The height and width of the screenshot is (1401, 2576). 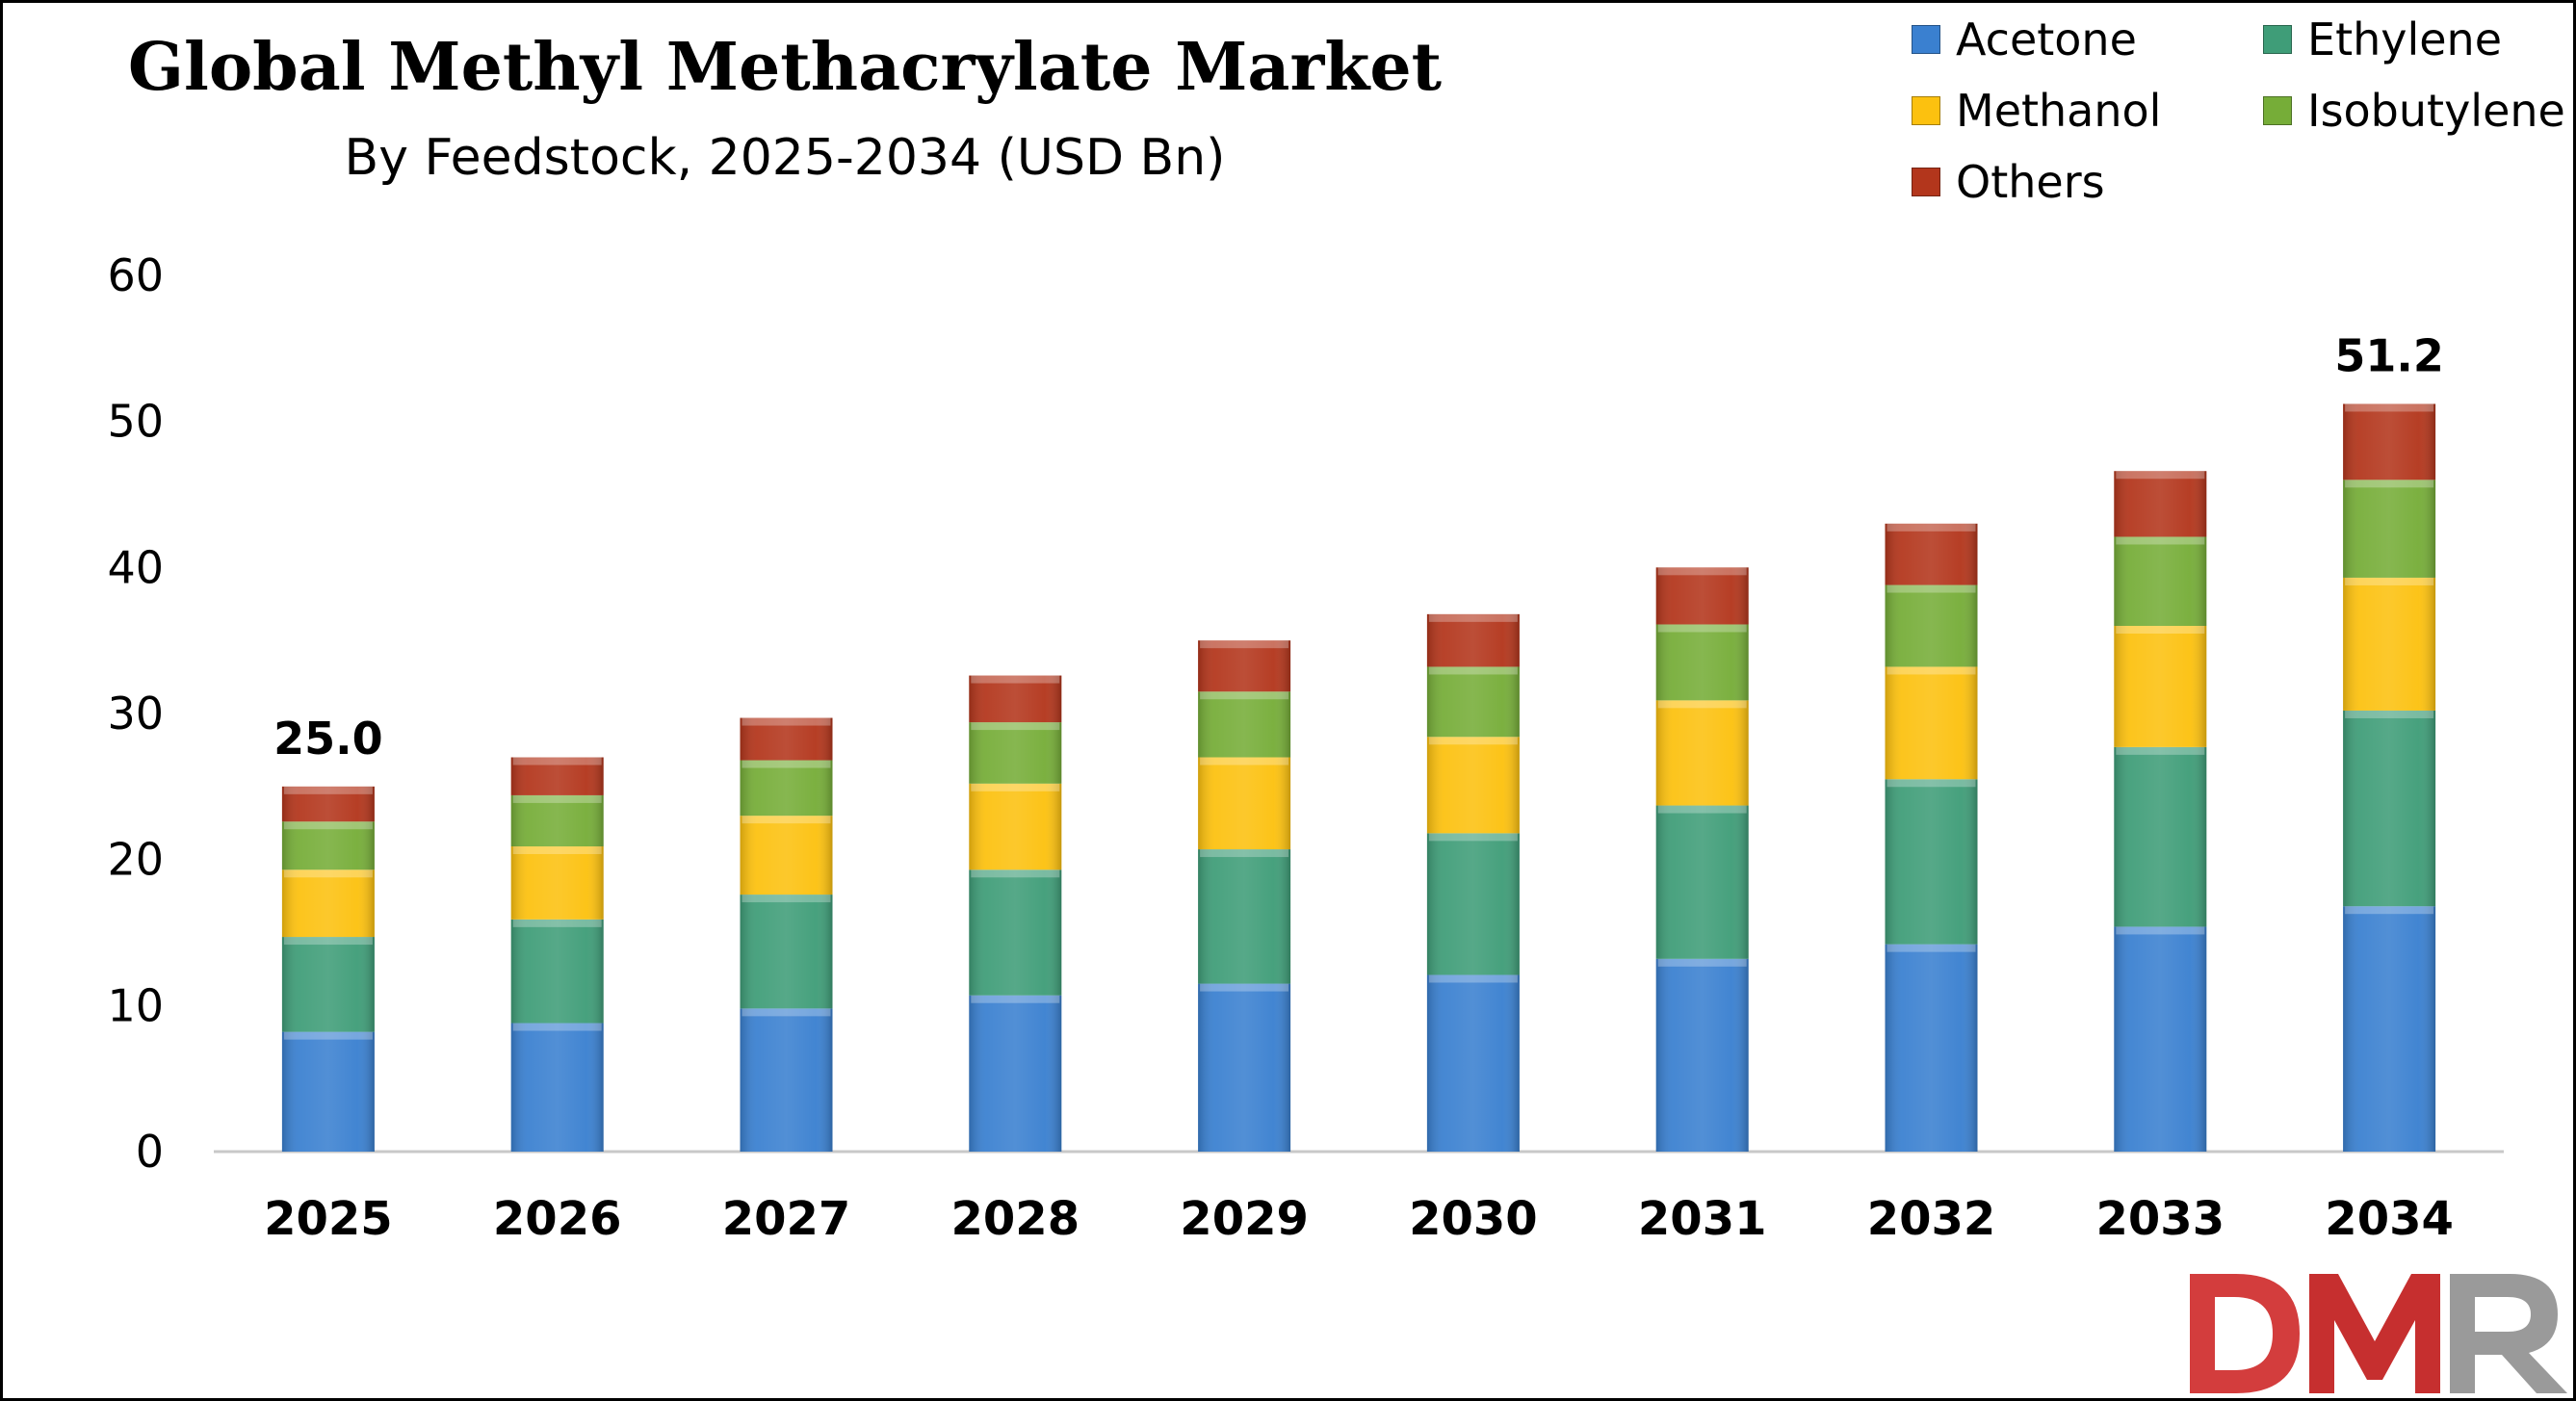 I want to click on legend-item-others: Others, so click(x=2008, y=182).